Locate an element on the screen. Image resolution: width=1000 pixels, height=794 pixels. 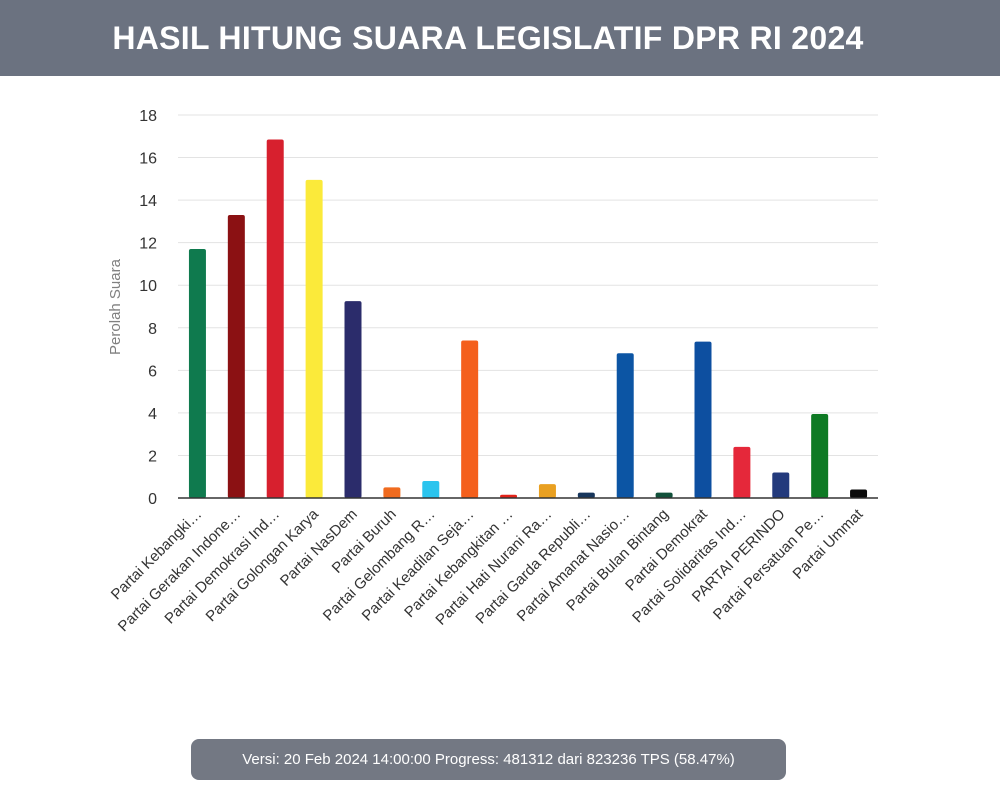
y-tick-labels: 0 2 4 6 8 10 12 14 16 18 is located at coordinates (148, 308).